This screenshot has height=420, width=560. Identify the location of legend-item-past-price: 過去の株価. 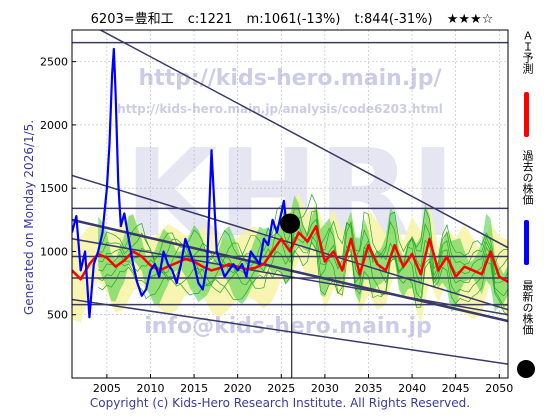
(527, 207).